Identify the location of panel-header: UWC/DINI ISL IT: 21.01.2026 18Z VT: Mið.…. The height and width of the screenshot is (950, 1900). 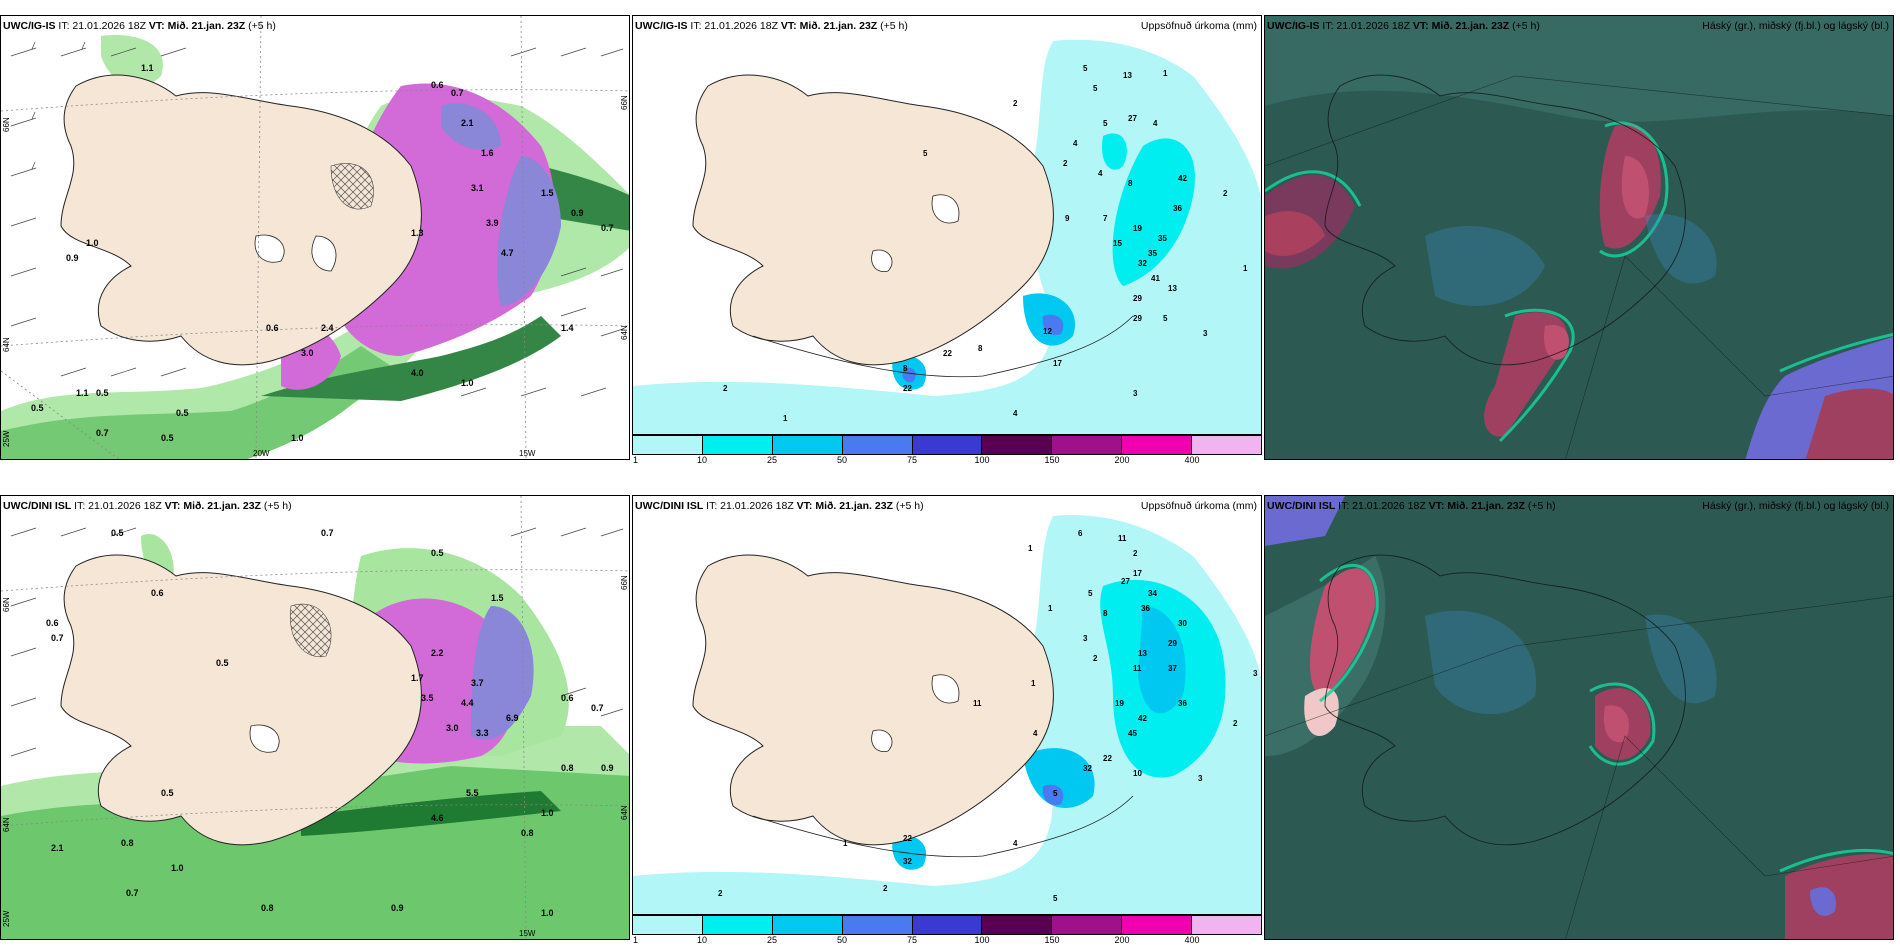
(1411, 506).